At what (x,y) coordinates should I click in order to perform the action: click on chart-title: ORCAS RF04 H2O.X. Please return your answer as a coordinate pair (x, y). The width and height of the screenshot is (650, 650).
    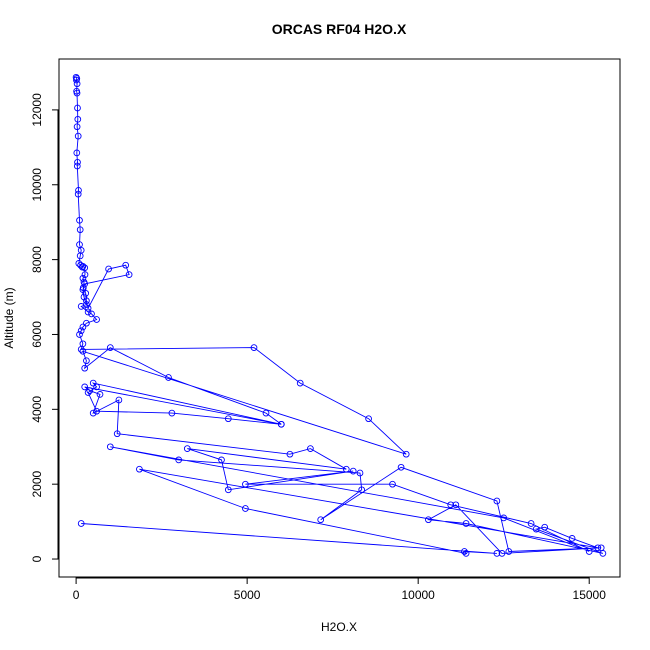
    Looking at the image, I should click on (339, 29).